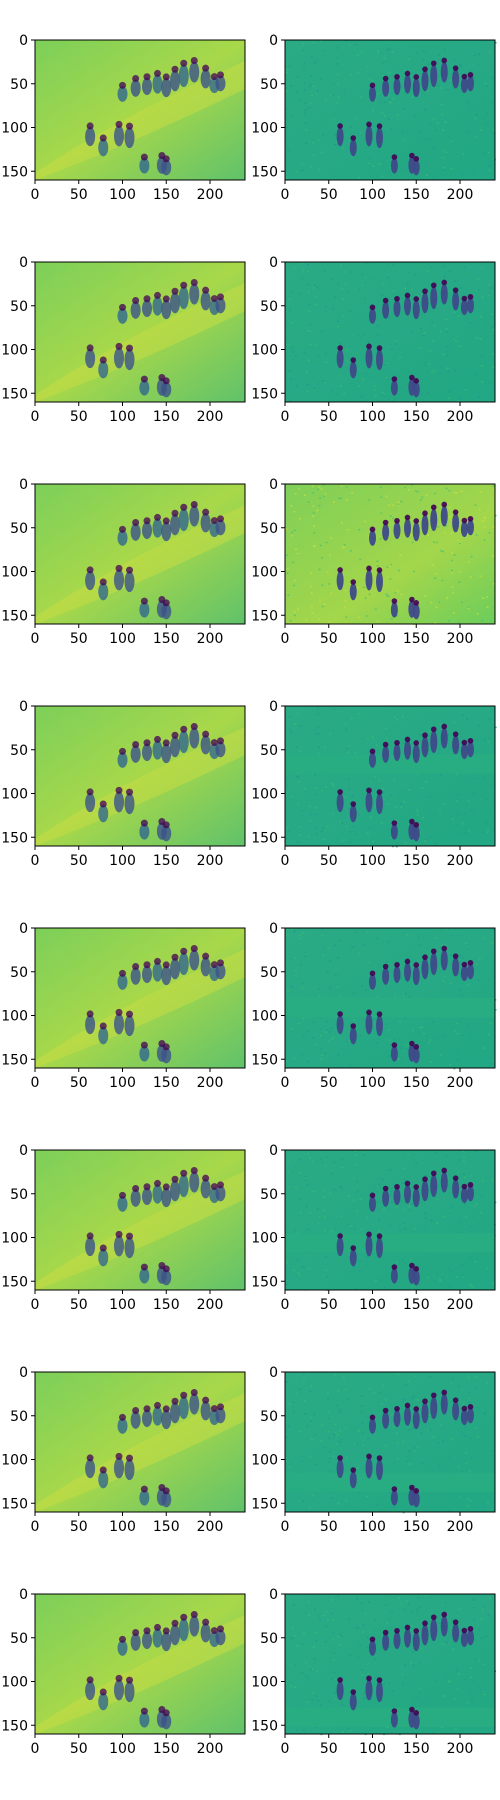  What do you see at coordinates (14, 1282) in the screenshot?
I see `y-tick-label: 150` at bounding box center [14, 1282].